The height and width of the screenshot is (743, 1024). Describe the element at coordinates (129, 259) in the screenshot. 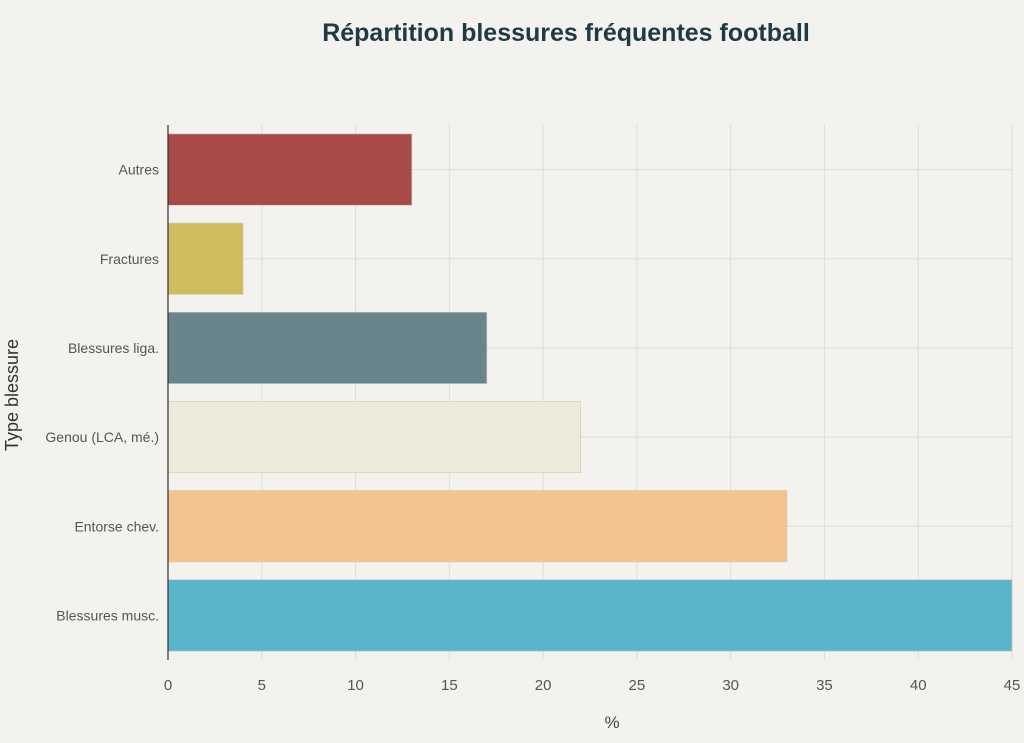

I see `y-tick-label: Fractures` at that location.